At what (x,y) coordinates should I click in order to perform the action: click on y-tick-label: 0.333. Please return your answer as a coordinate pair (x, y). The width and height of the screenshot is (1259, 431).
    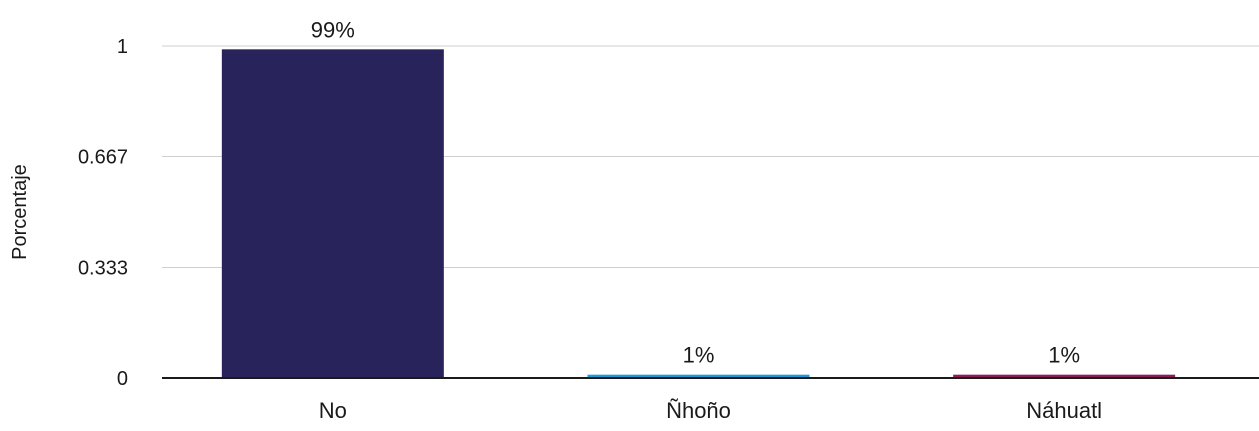
    Looking at the image, I should click on (103, 268).